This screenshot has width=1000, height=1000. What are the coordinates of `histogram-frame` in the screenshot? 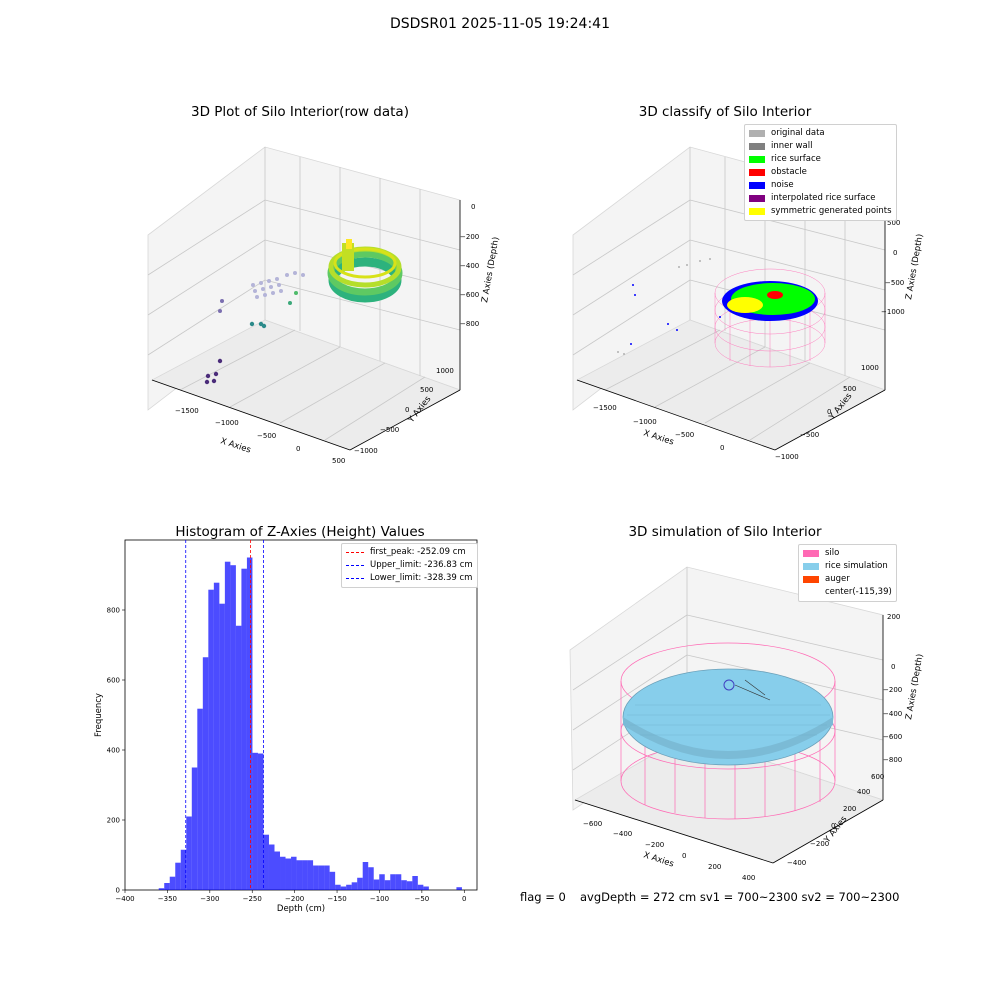 It's located at (301, 715).